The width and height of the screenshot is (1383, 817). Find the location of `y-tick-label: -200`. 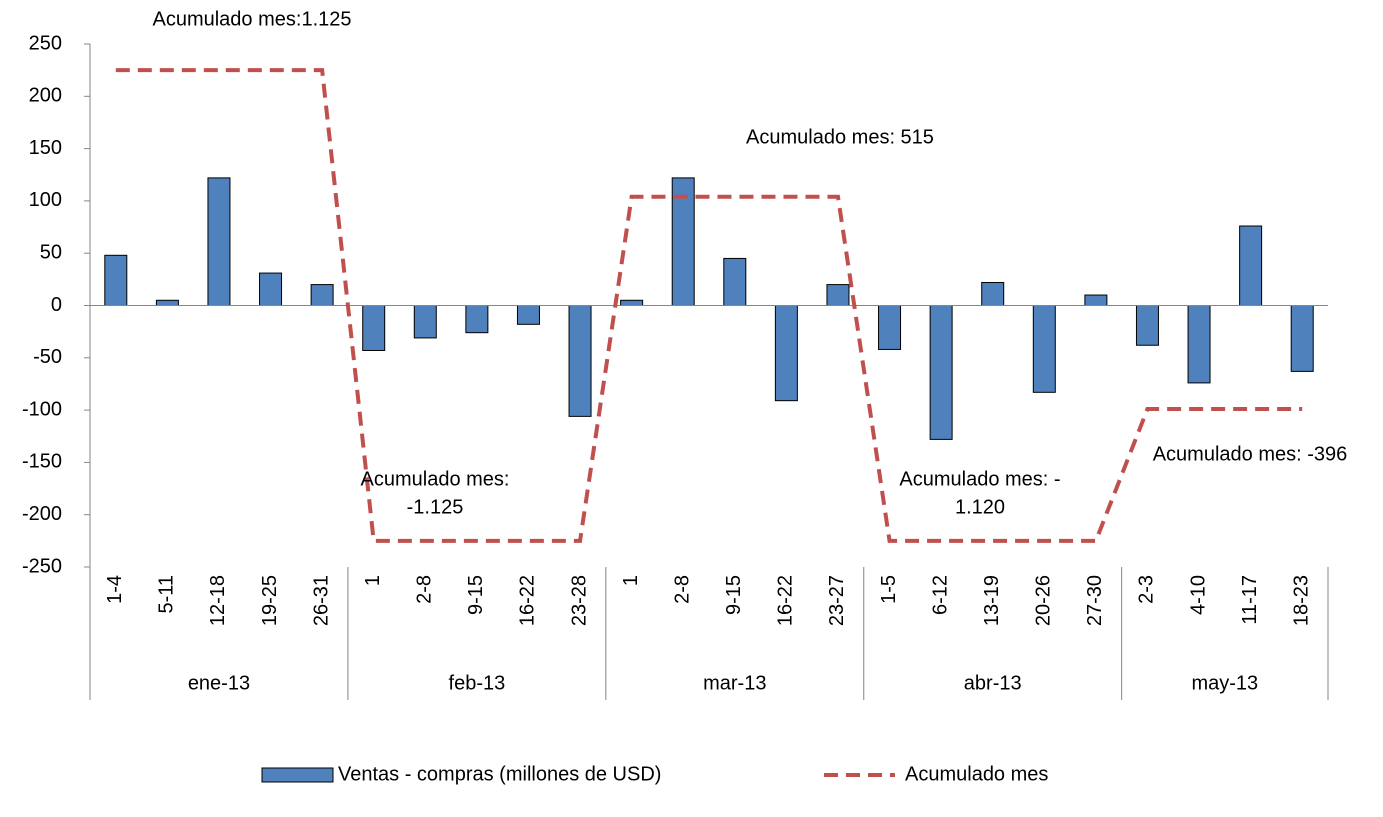

y-tick-label: -200 is located at coordinates (42, 514).